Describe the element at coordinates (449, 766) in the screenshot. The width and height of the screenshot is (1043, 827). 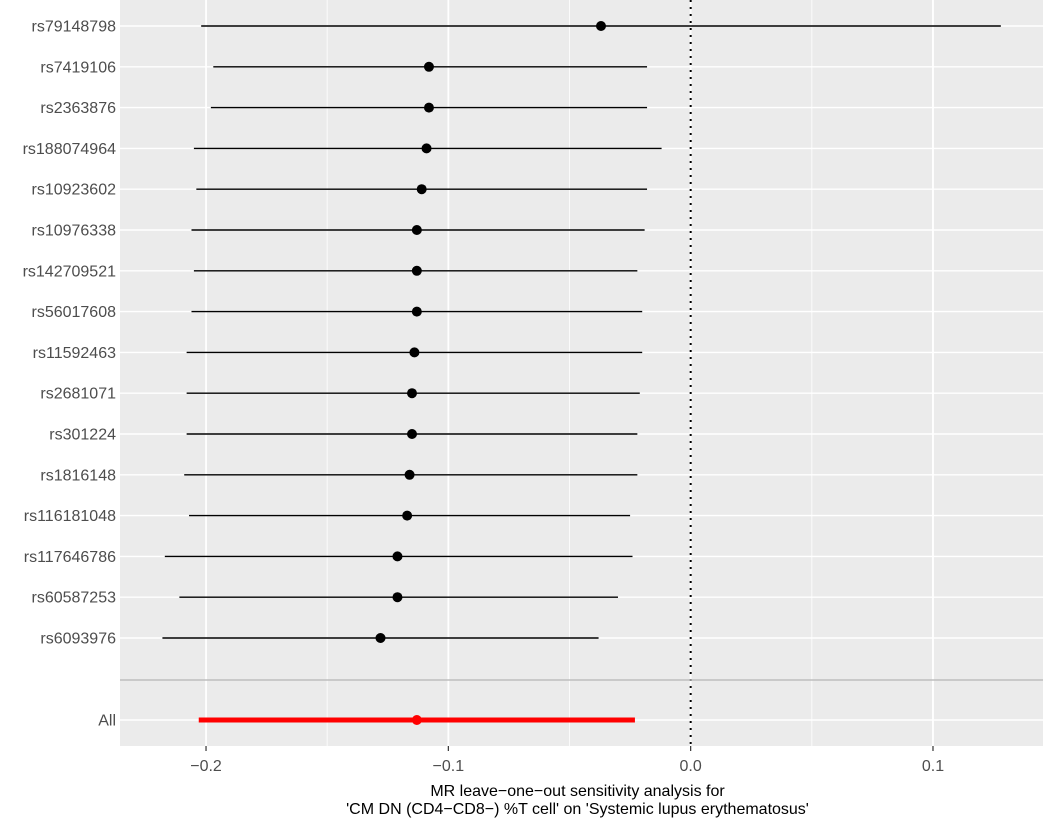
I see `x-tick-label: −0.1` at that location.